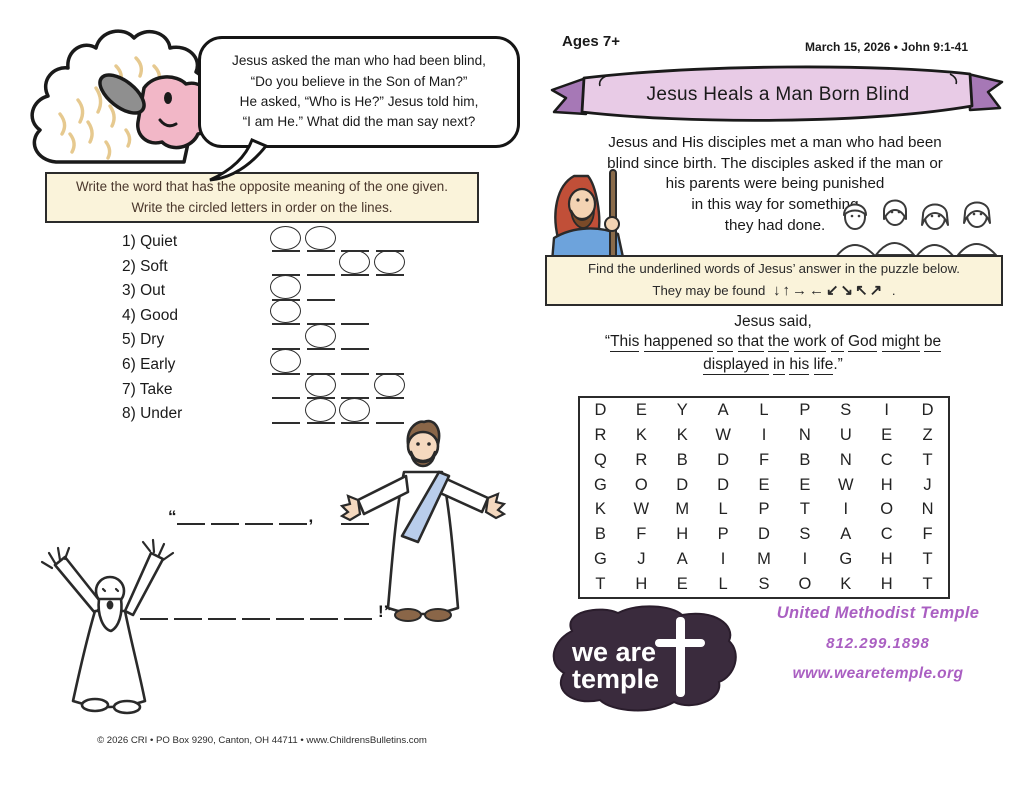 This screenshot has width=1024, height=791. What do you see at coordinates (600, 459) in the screenshot?
I see `letter-cell: Q` at bounding box center [600, 459].